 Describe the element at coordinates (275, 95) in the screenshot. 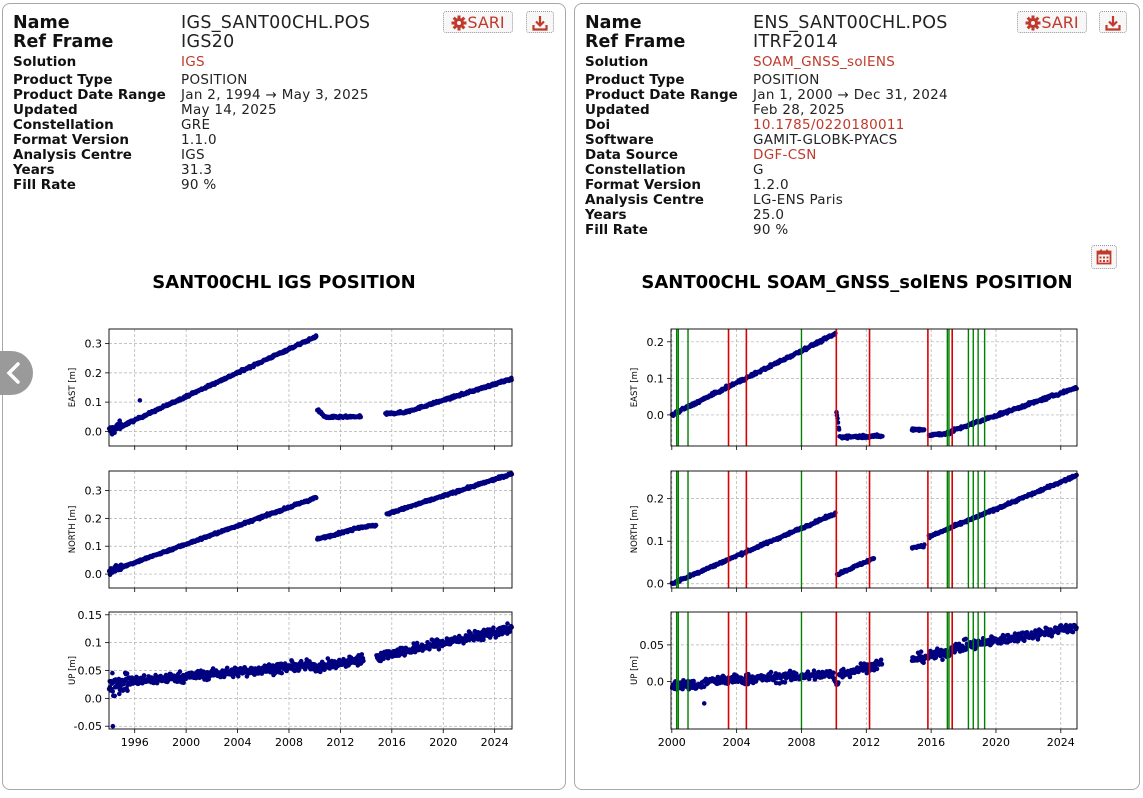

I see `field-value: Jan 2, 1994 → May 3, 2025` at that location.